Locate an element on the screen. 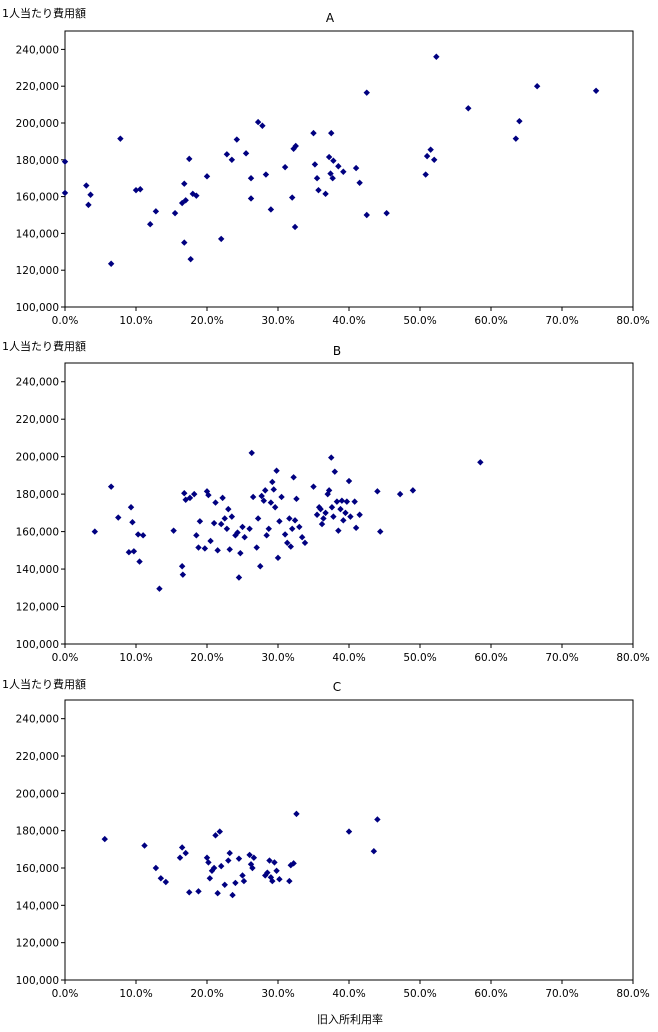 The image size is (658, 1032). chart-c-ylabel: 1人当たり費用額 is located at coordinates (44, 684).